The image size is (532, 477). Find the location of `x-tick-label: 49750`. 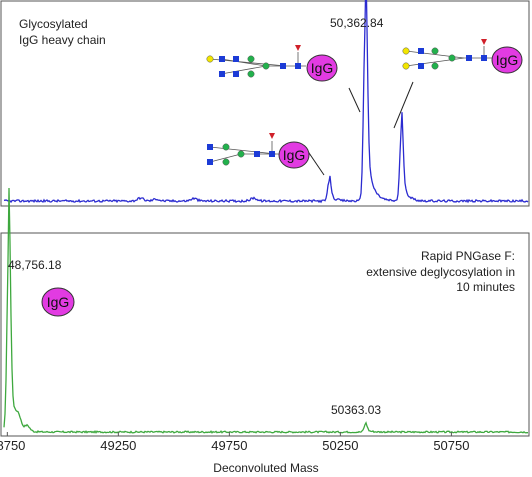

x-tick-label: 49750 is located at coordinates (229, 445).